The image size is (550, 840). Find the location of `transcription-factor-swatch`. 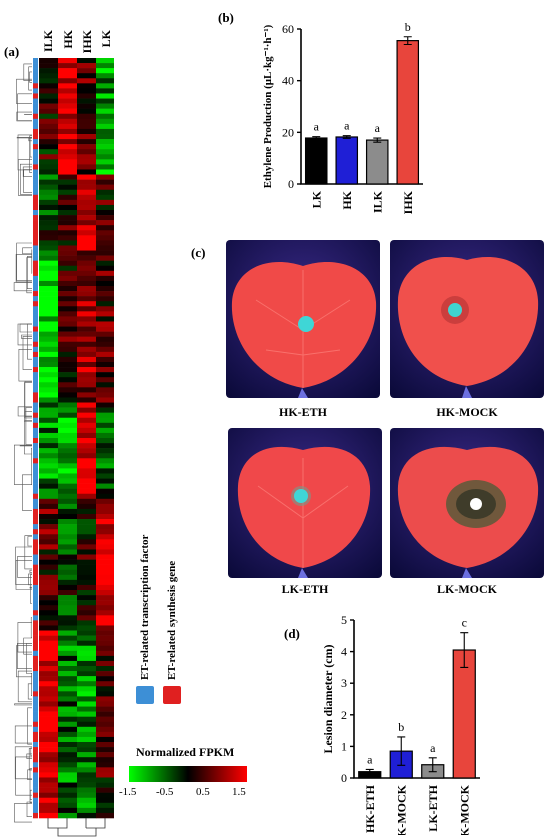

transcription-factor-swatch is located at coordinates (145, 695).